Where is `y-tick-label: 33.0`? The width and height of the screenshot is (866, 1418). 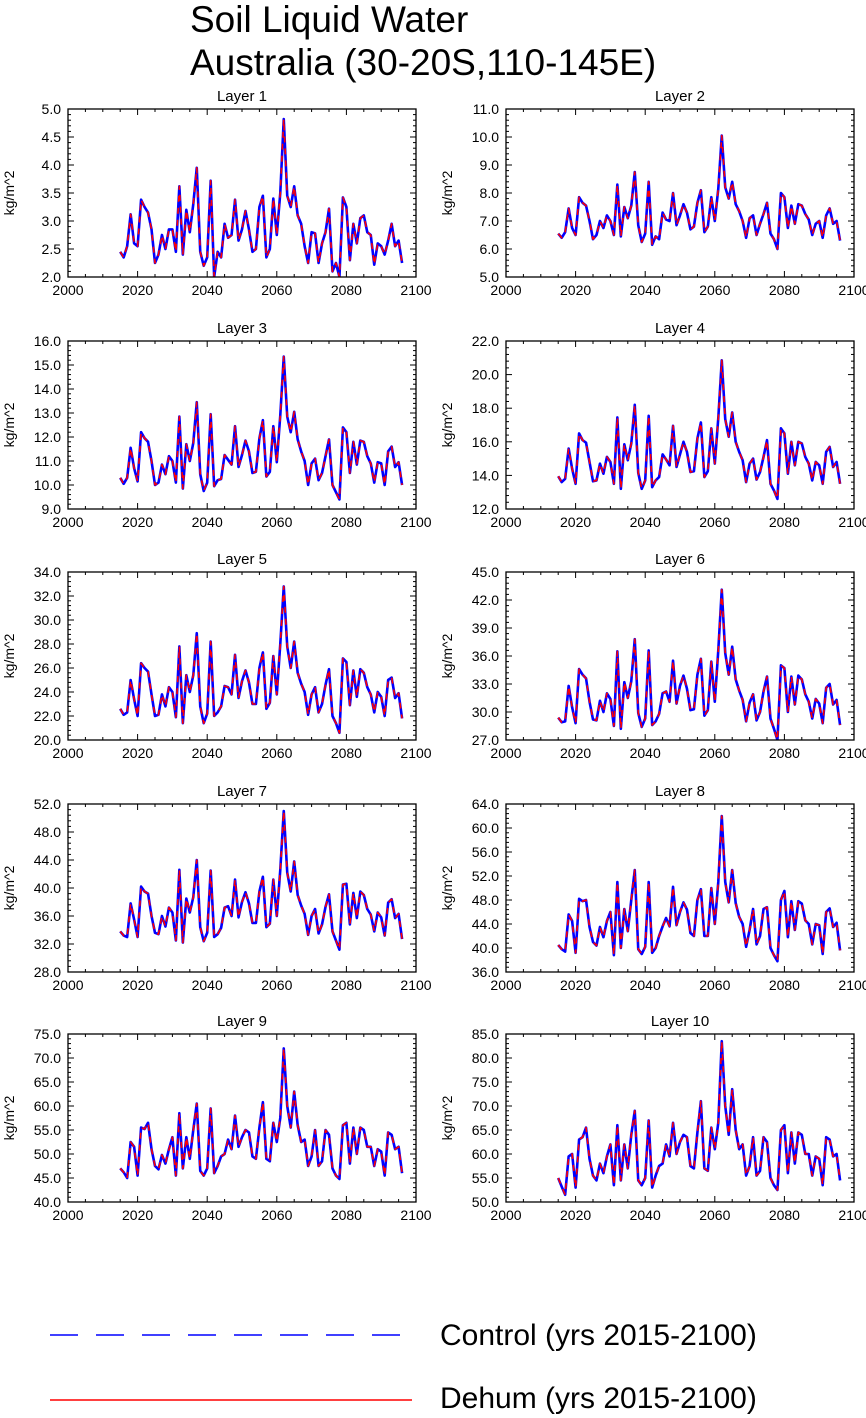 y-tick-label: 33.0 is located at coordinates (485, 684).